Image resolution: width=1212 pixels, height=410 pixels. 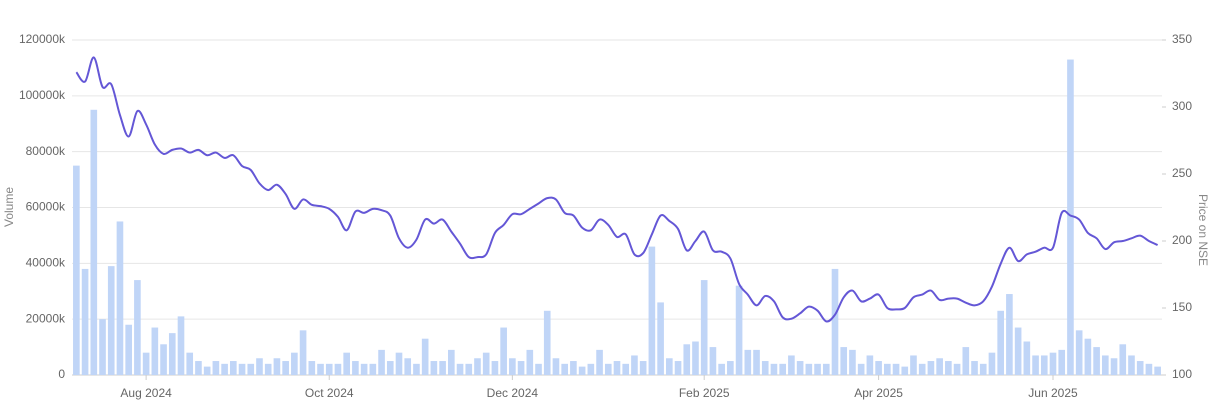 What do you see at coordinates (9, 207) in the screenshot?
I see `y-axis-title: Volume` at bounding box center [9, 207].